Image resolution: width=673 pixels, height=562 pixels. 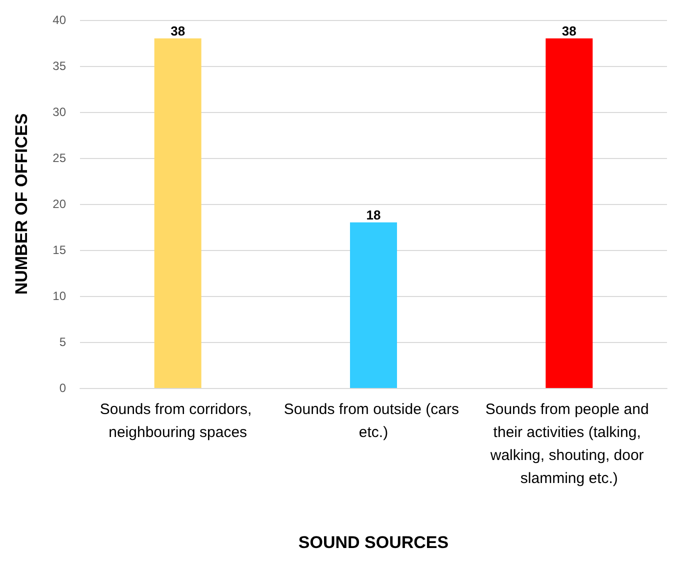 What do you see at coordinates (59, 20) in the screenshot?
I see `y-tick-label: 40` at bounding box center [59, 20].